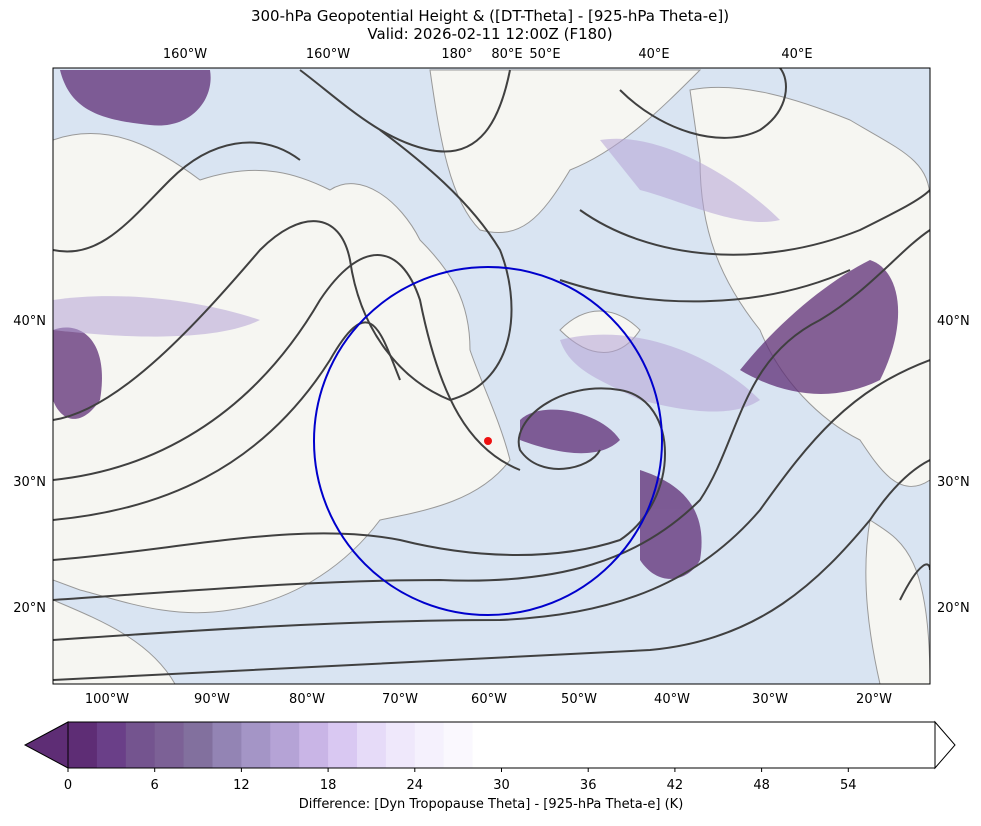 The height and width of the screenshot is (826, 981). I want to click on right-label: 40°N, so click(953, 321).